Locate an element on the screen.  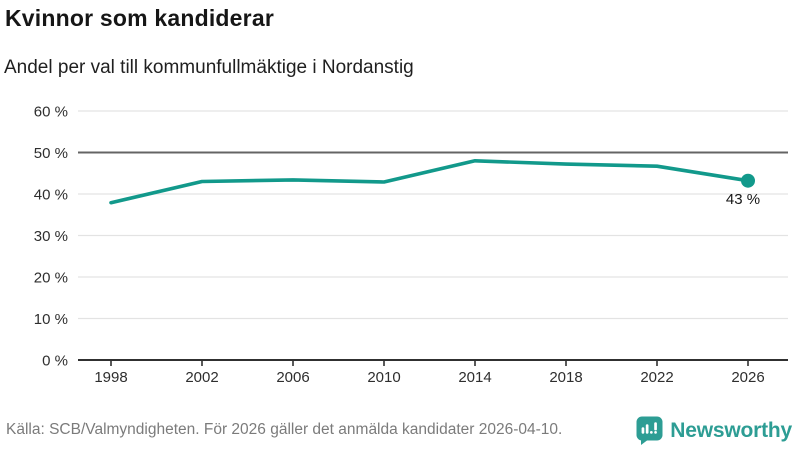
newsworthy-icon is located at coordinates (649, 430).